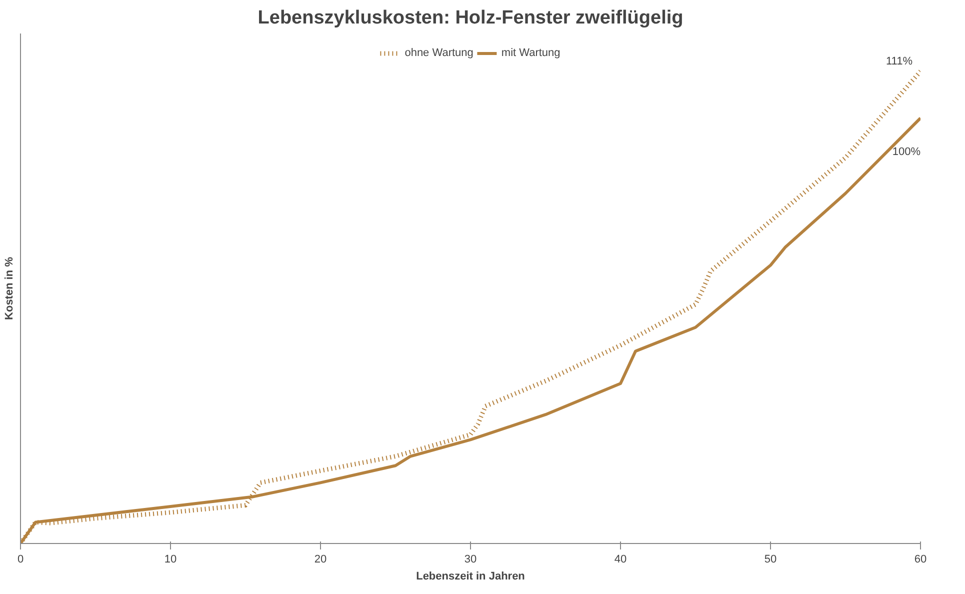 The image size is (965, 594). I want to click on x-tick-label: 0, so click(20, 560).